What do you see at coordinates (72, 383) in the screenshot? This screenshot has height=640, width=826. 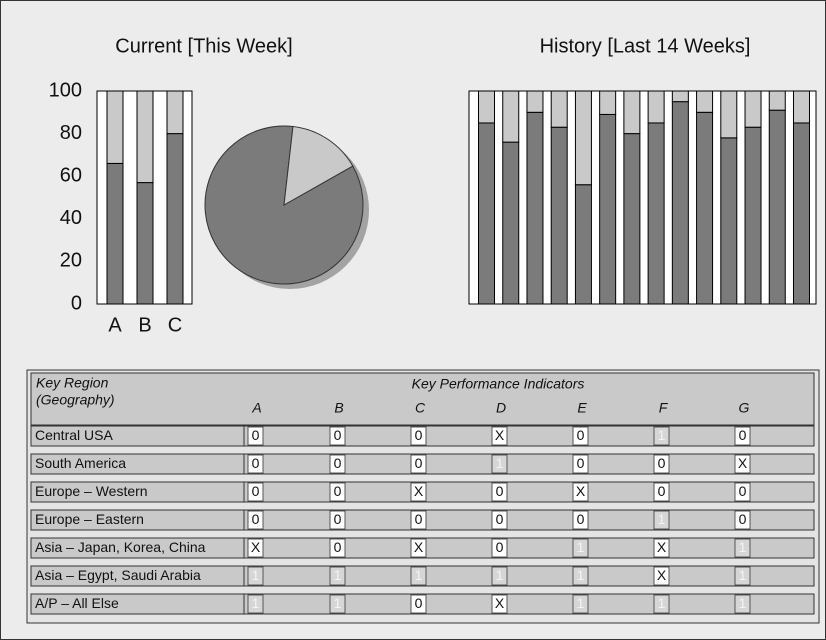 I see `region-header: Key Region` at bounding box center [72, 383].